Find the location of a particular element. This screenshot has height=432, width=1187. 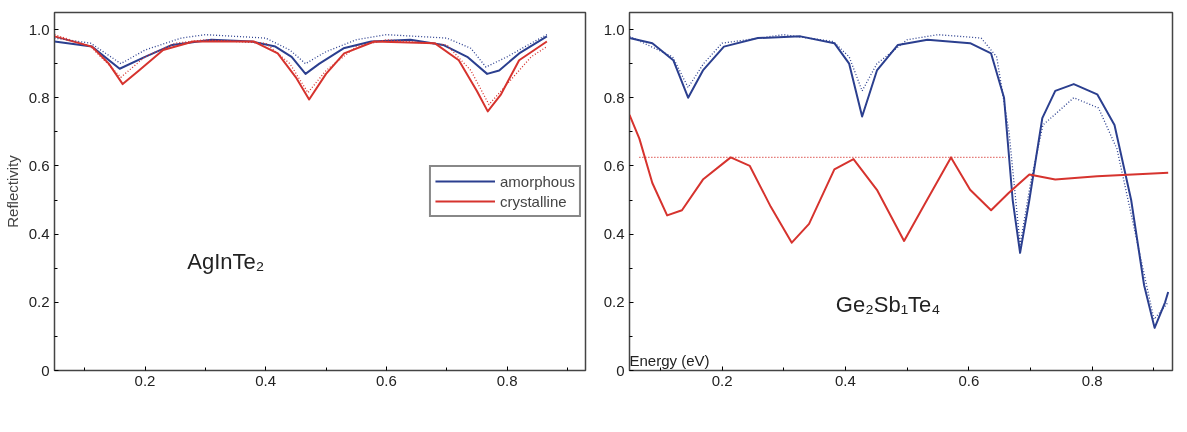

x-axis-title: Energy (eV) is located at coordinates (669, 360).